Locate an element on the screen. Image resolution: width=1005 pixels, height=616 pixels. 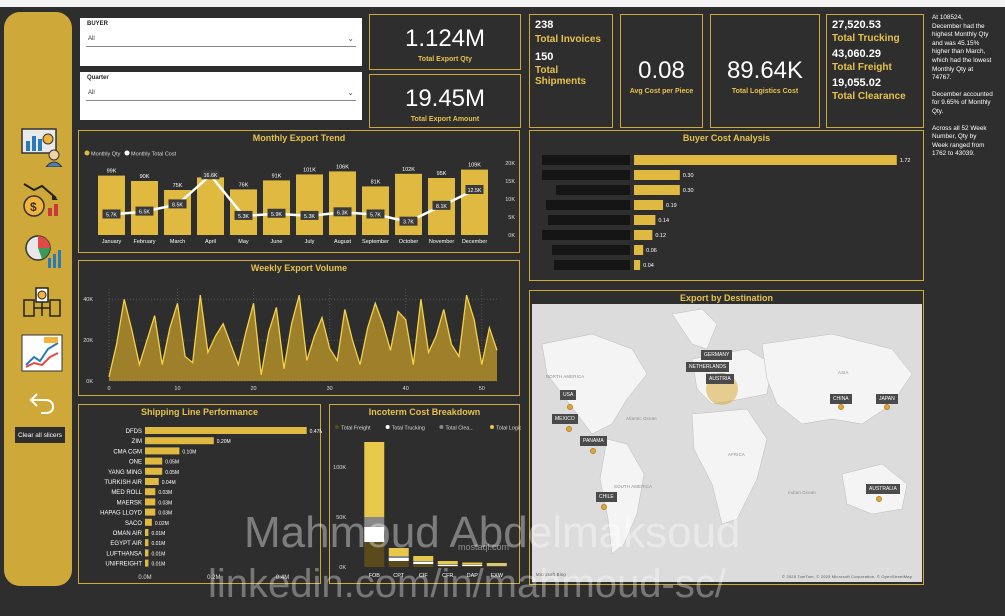
month-tick: October is located at coordinates (409, 242).